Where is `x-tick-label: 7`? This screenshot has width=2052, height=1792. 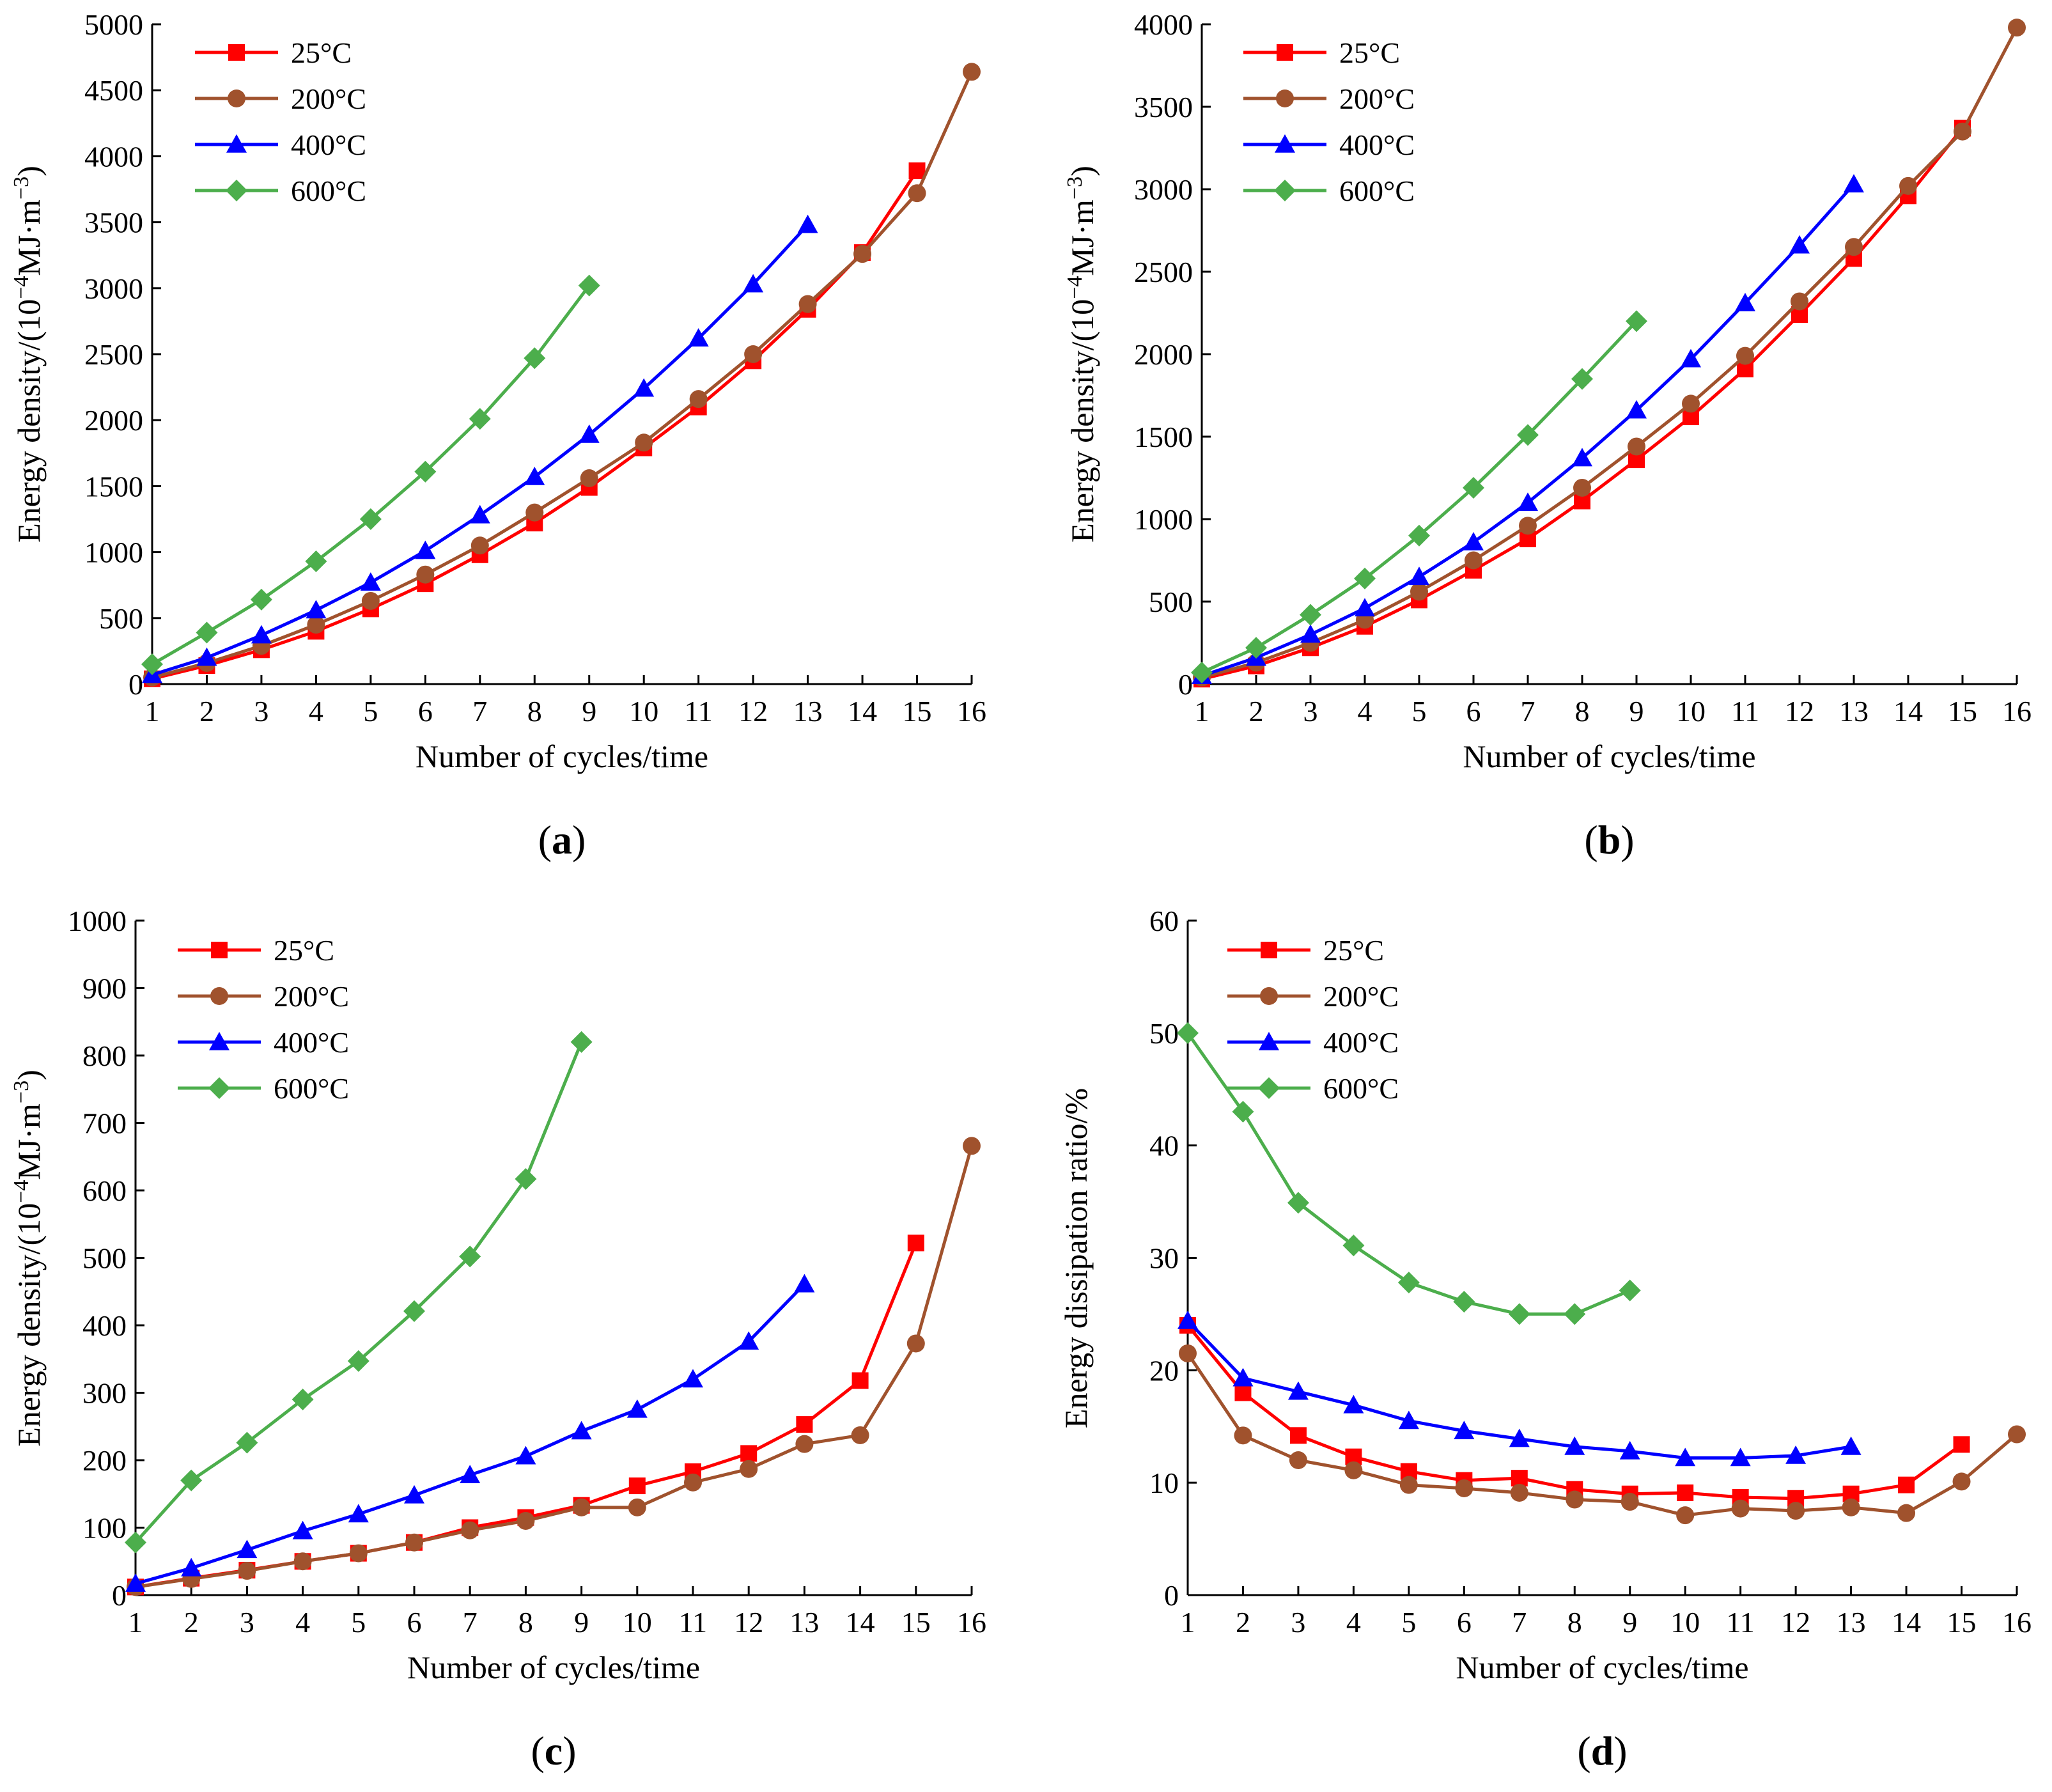 x-tick-label: 7 is located at coordinates (470, 1623).